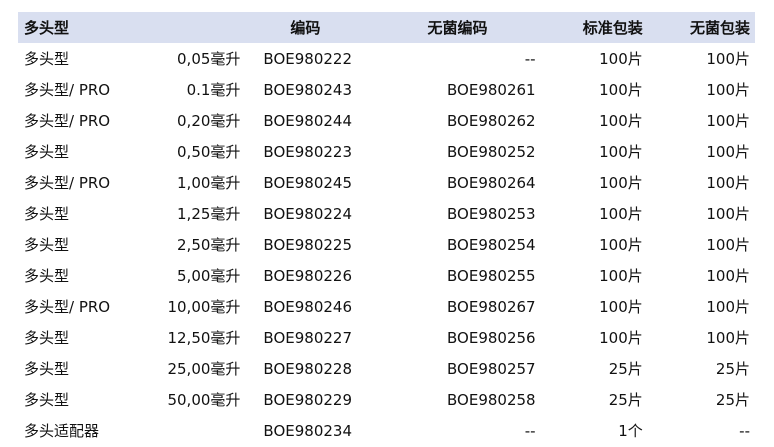 The width and height of the screenshot is (774, 447). What do you see at coordinates (719, 28) in the screenshot?
I see `header-sterile-pack: 无菌包装` at bounding box center [719, 28].